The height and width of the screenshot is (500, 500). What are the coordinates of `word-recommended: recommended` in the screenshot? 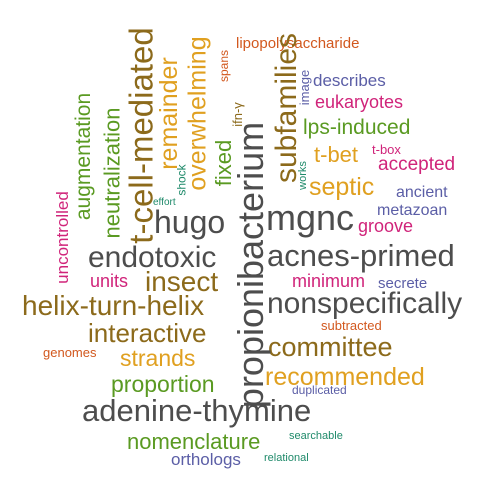 It's located at (345, 377).